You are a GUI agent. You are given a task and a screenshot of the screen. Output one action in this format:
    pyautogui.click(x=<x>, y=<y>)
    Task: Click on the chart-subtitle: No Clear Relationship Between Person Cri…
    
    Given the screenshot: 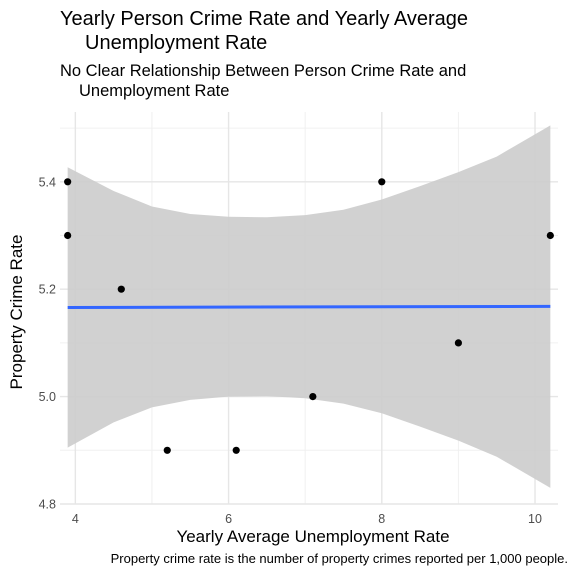 What is the action you would take?
    pyautogui.click(x=310, y=81)
    